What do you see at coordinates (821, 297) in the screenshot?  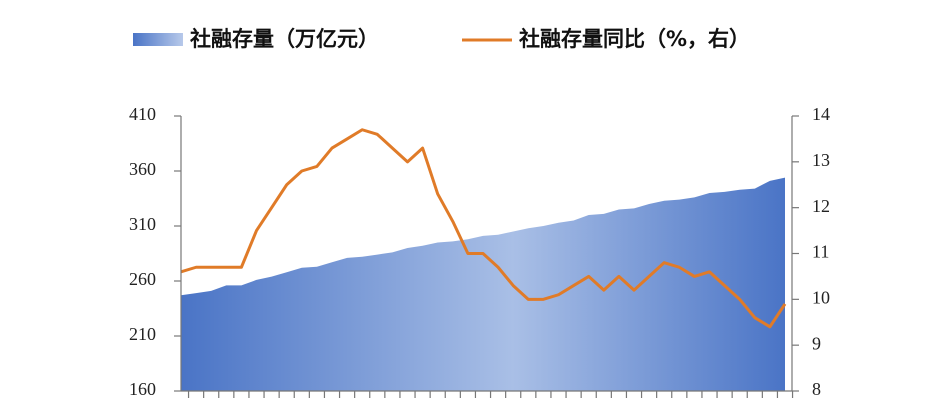 I see `y2-tick-label: 10` at bounding box center [821, 297].